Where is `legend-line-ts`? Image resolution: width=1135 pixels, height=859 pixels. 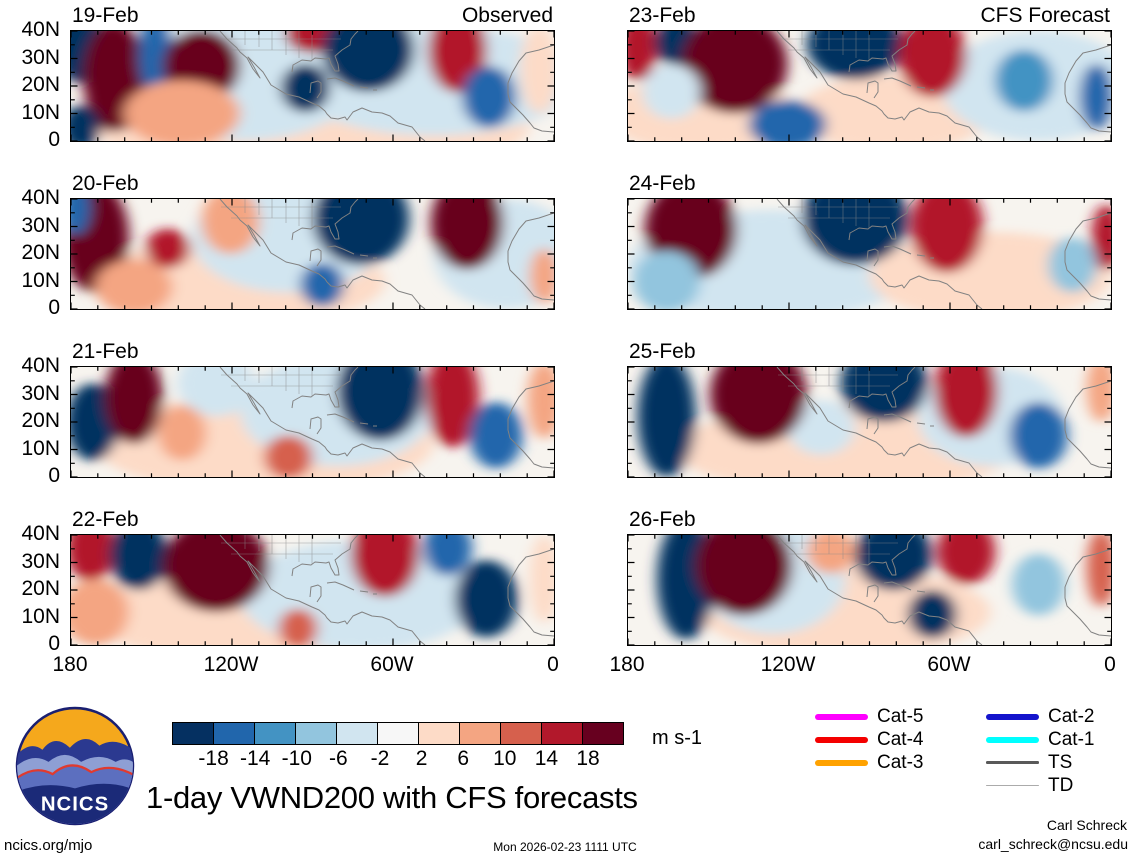 legend-line-ts is located at coordinates (1012, 762).